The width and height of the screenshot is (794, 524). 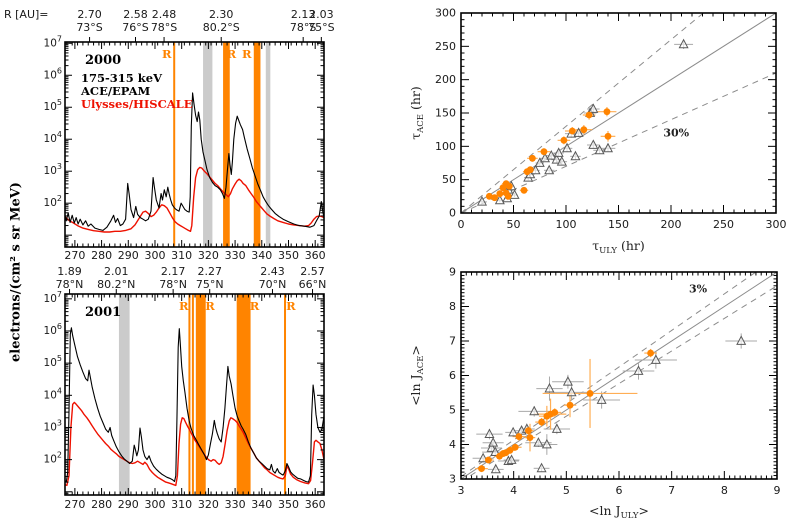 I want to click on top-axis-distance: 2.57, so click(x=312, y=271).